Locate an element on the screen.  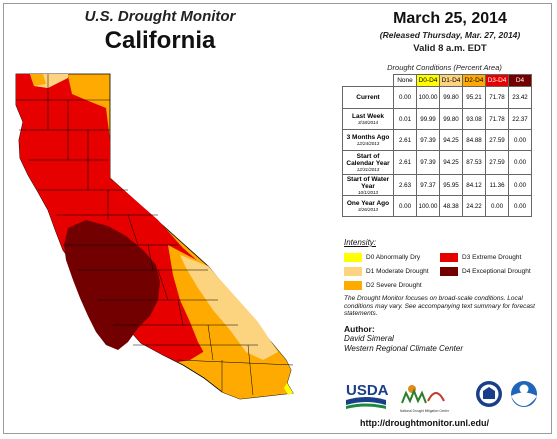
row-label: One Year Ago 3/26/2013 is located at coordinates (368, 206).